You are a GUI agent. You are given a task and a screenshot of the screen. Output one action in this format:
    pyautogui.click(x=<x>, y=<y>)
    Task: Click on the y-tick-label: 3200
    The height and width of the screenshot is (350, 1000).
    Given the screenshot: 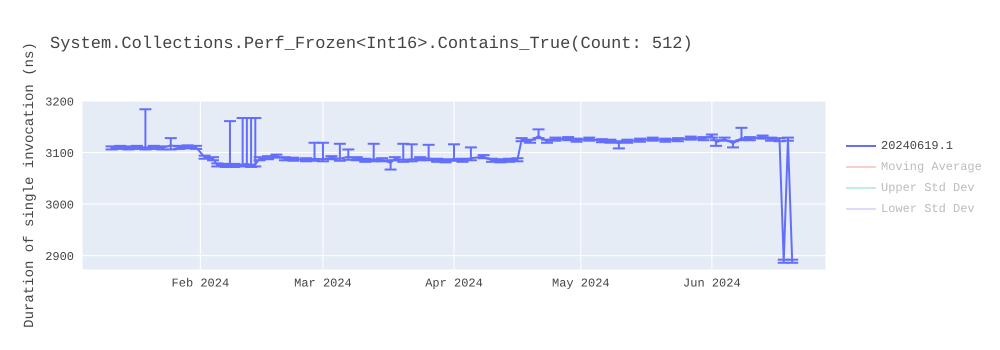 What is the action you would take?
    pyautogui.click(x=59, y=102)
    